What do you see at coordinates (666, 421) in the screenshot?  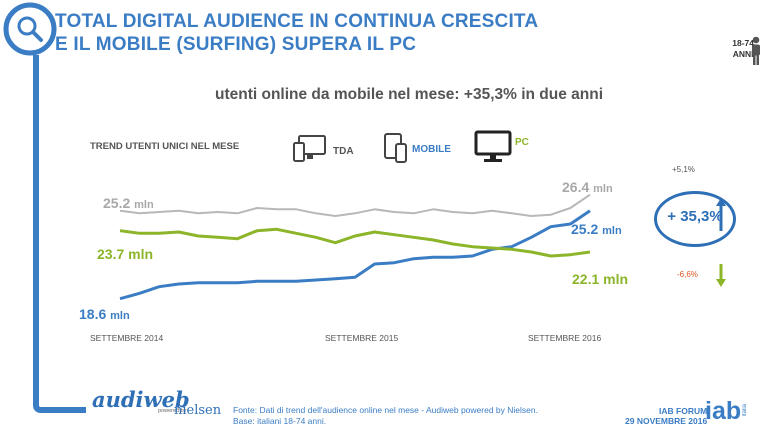 I see `forum-date: 29 NOVEMBRE 2016` at bounding box center [666, 421].